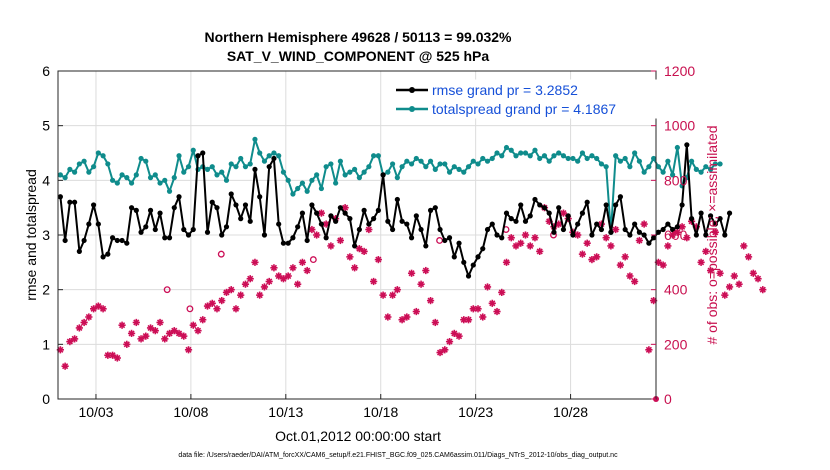  Describe the element at coordinates (285, 412) in the screenshot. I see `x-tick-label: 10/13` at that location.